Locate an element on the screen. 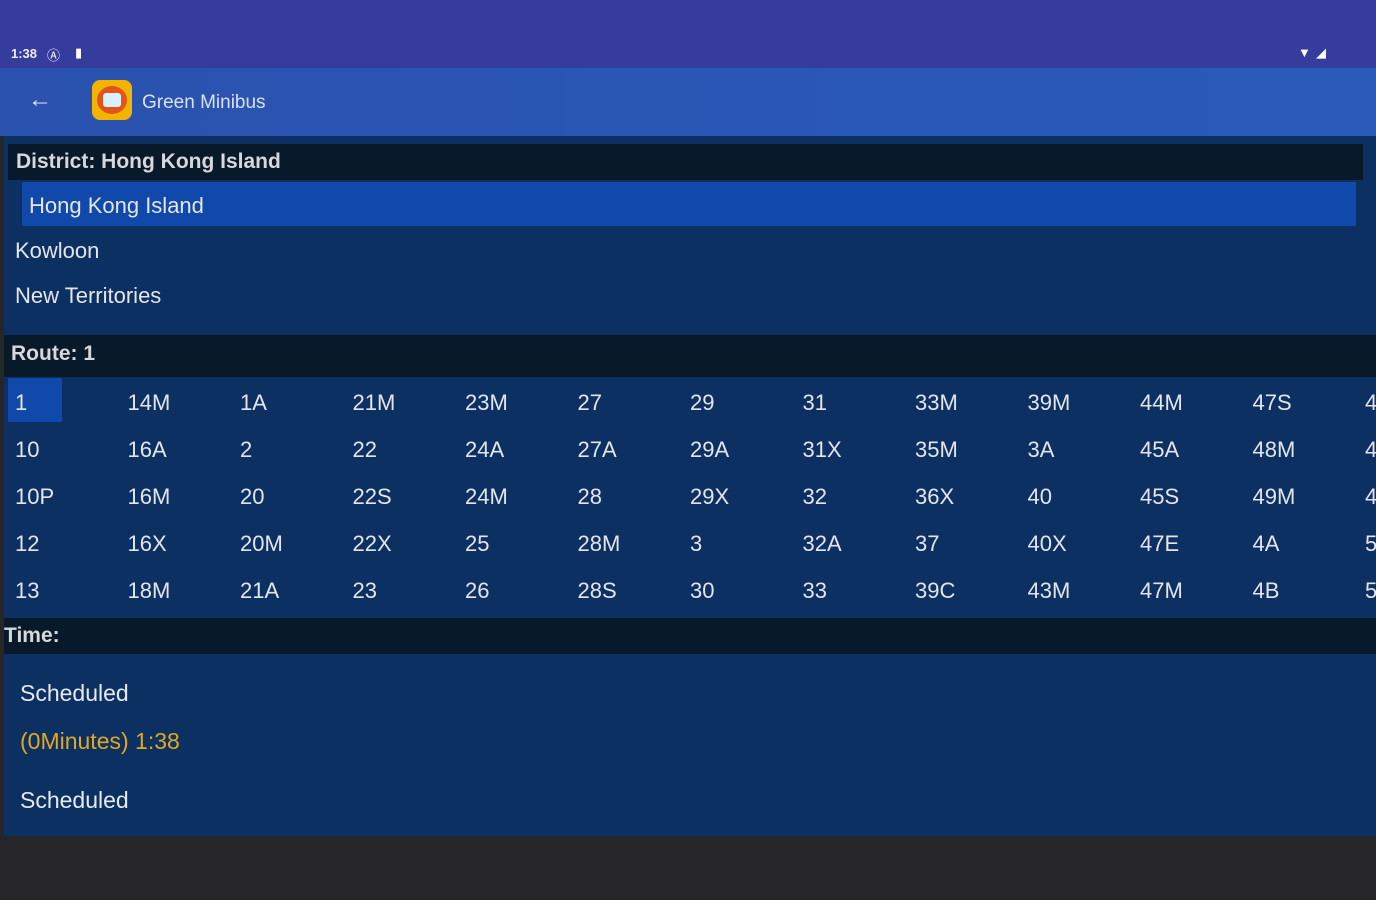 Image resolution: width=1376 pixels, height=900 pixels. route-option: 29A is located at coordinates (710, 449).